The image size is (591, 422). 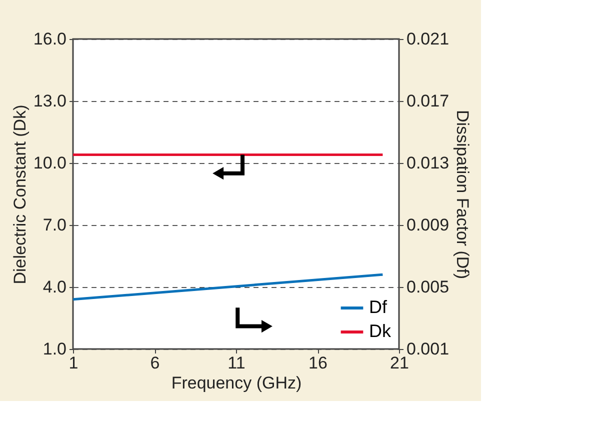 What do you see at coordinates (236, 383) in the screenshot?
I see `x-axis-title: Frequency (GHz)` at bounding box center [236, 383].